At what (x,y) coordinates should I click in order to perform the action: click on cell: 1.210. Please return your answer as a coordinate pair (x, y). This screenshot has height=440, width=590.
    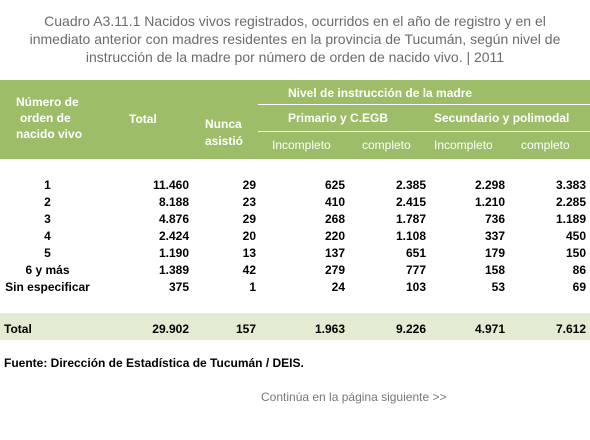
    Looking at the image, I should click on (489, 202).